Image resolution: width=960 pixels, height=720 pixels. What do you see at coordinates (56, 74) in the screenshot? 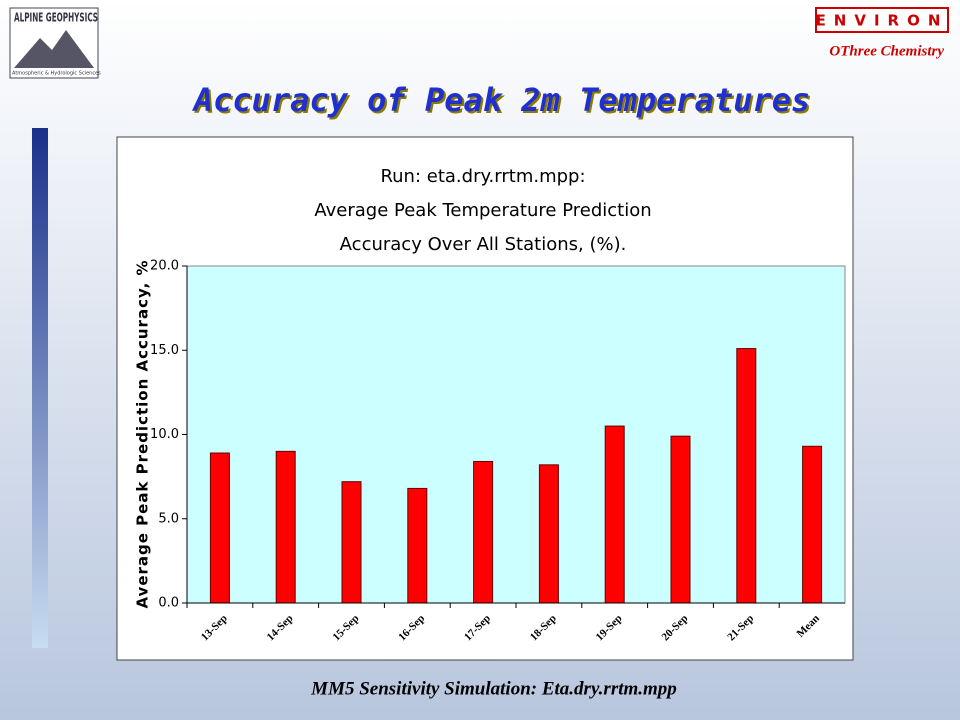
I see `logo-tagline: Atmospheric & Hydrologic Sciences` at bounding box center [56, 74].